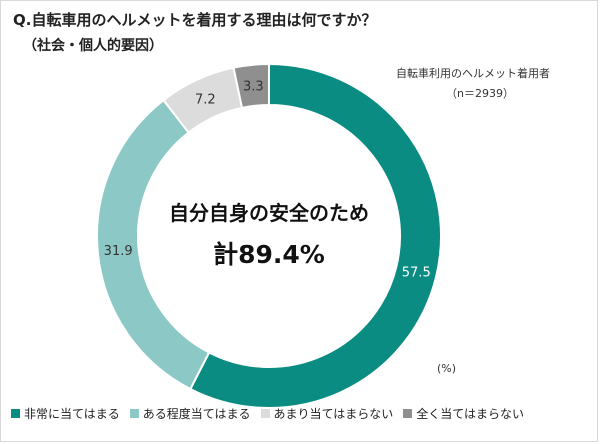 This screenshot has width=600, height=444. I want to click on unit-label: (%), so click(447, 368).